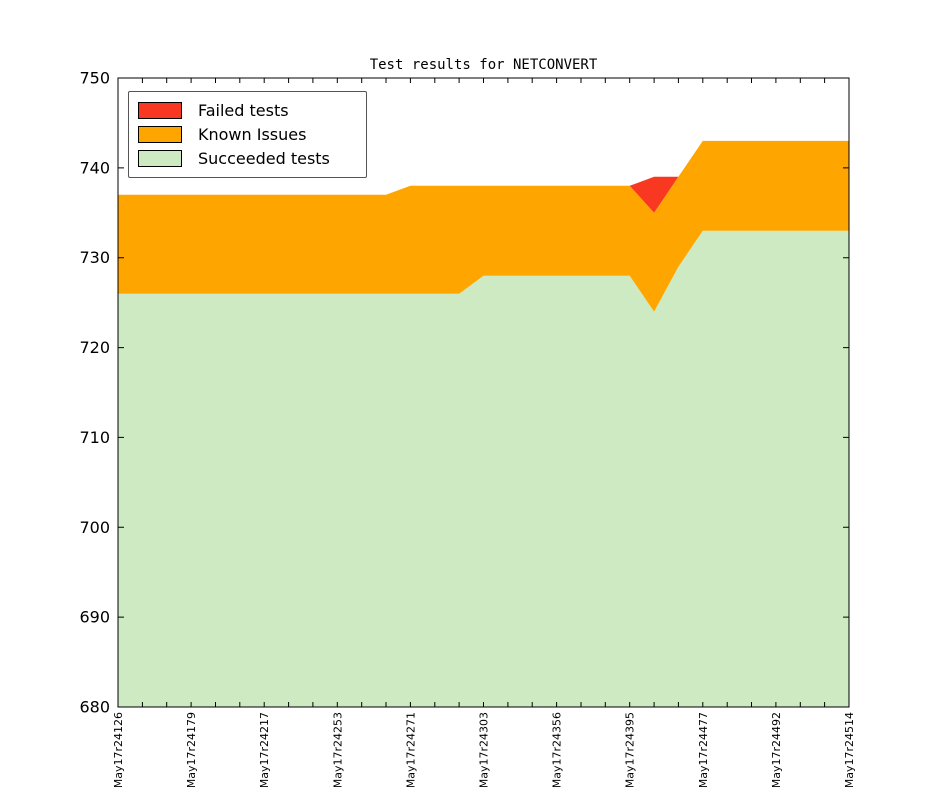  Describe the element at coordinates (484, 65) in the screenshot. I see `chart-title: Test results for NETCONVERT` at that location.